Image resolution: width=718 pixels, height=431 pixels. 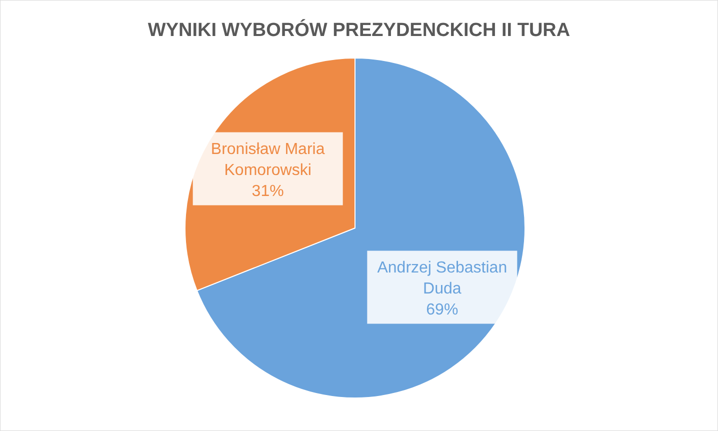 What do you see at coordinates (442, 279) in the screenshot?
I see `slice-label: Andrzej Sebastian Duda` at bounding box center [442, 279].